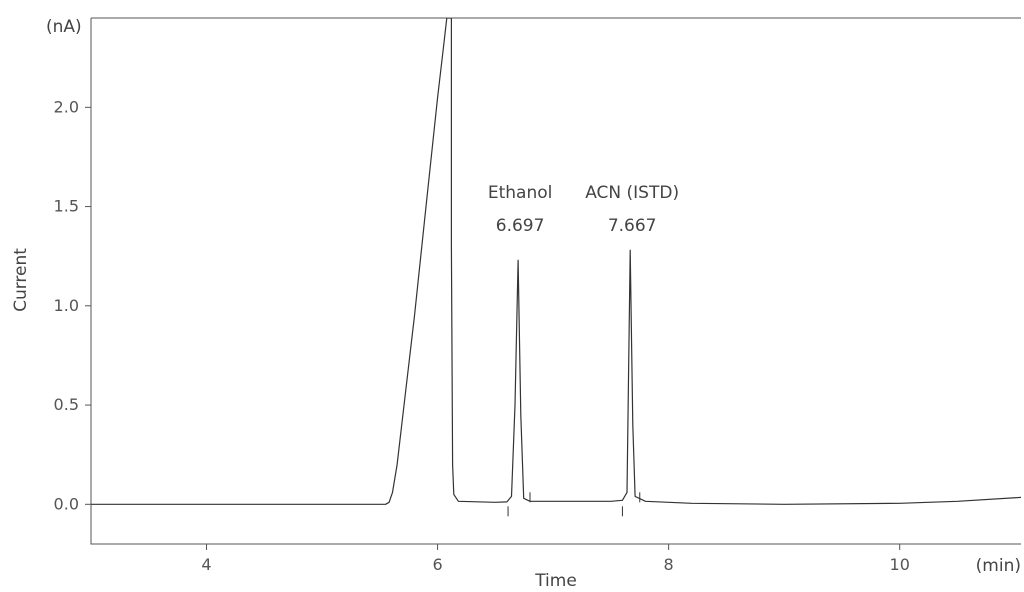  What do you see at coordinates (64, 27) in the screenshot?
I see `y-axis-unit: (nA)` at bounding box center [64, 27].